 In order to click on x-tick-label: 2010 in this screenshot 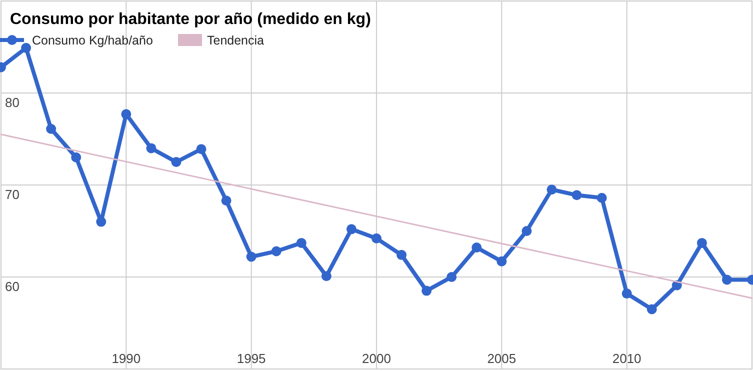, I will do `click(627, 358)`.